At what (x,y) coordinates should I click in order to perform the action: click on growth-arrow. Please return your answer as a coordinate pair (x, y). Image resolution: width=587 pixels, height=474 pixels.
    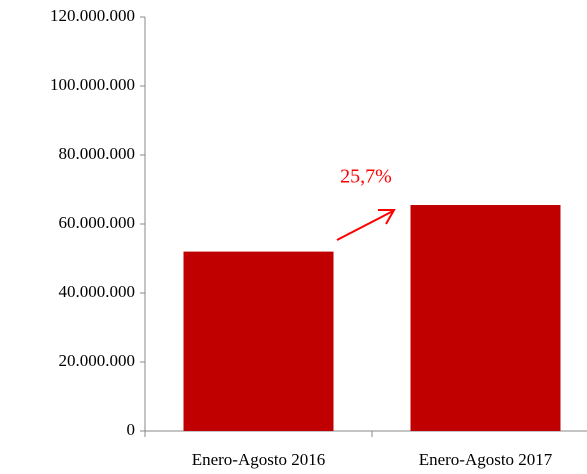
    Looking at the image, I should click on (366, 225).